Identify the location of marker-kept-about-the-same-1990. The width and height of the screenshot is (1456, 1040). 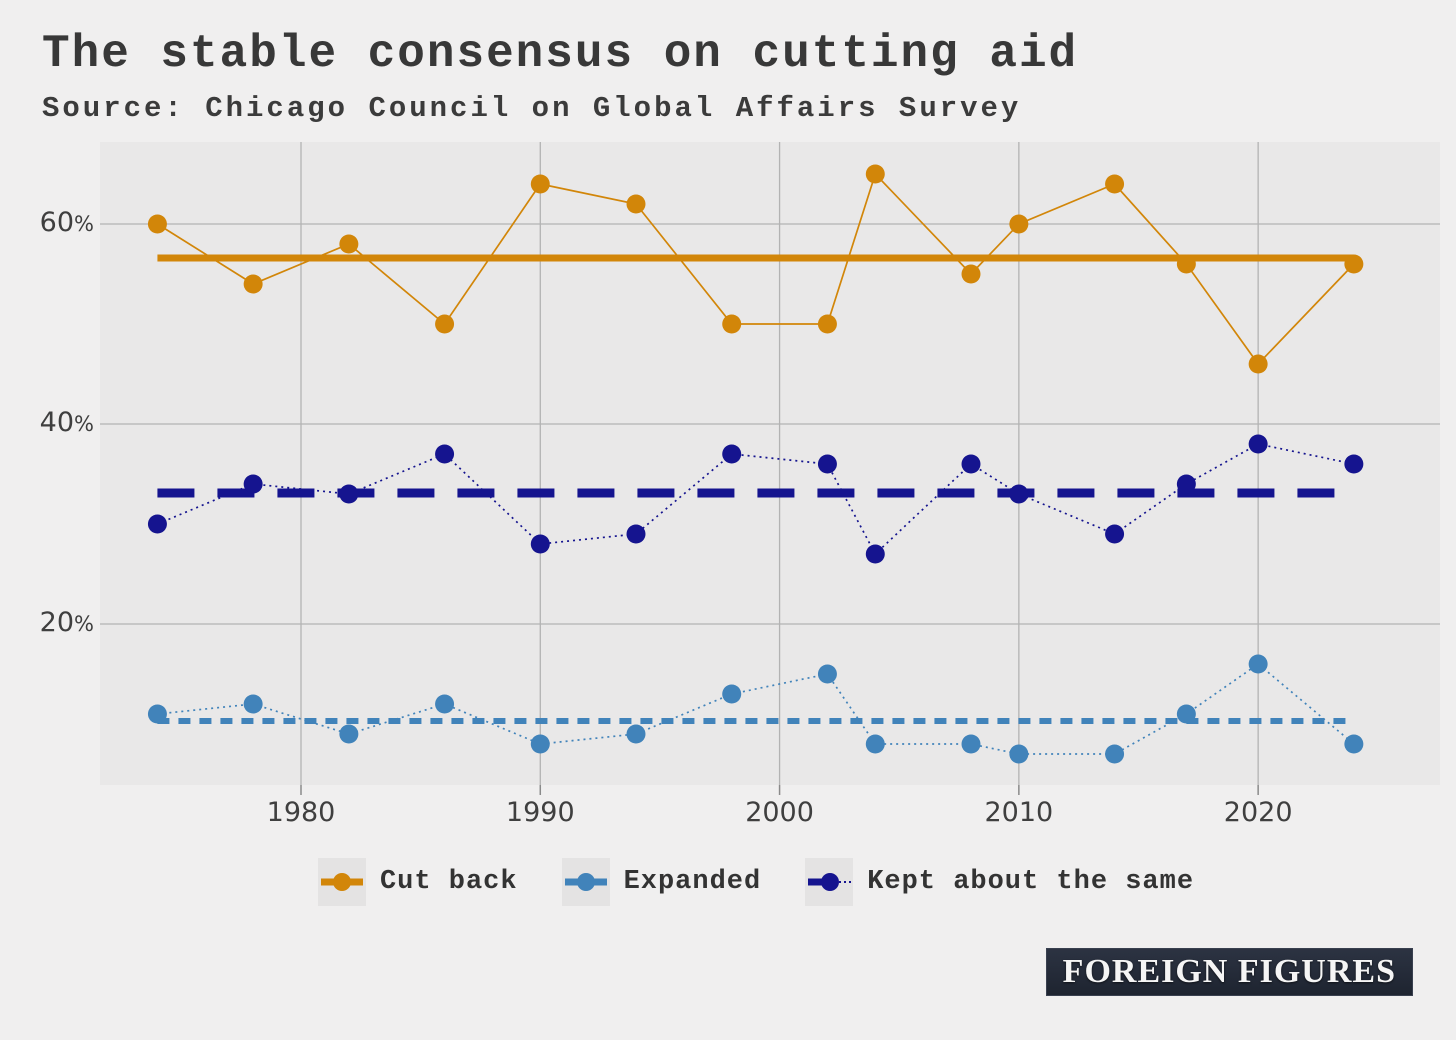
(540, 544).